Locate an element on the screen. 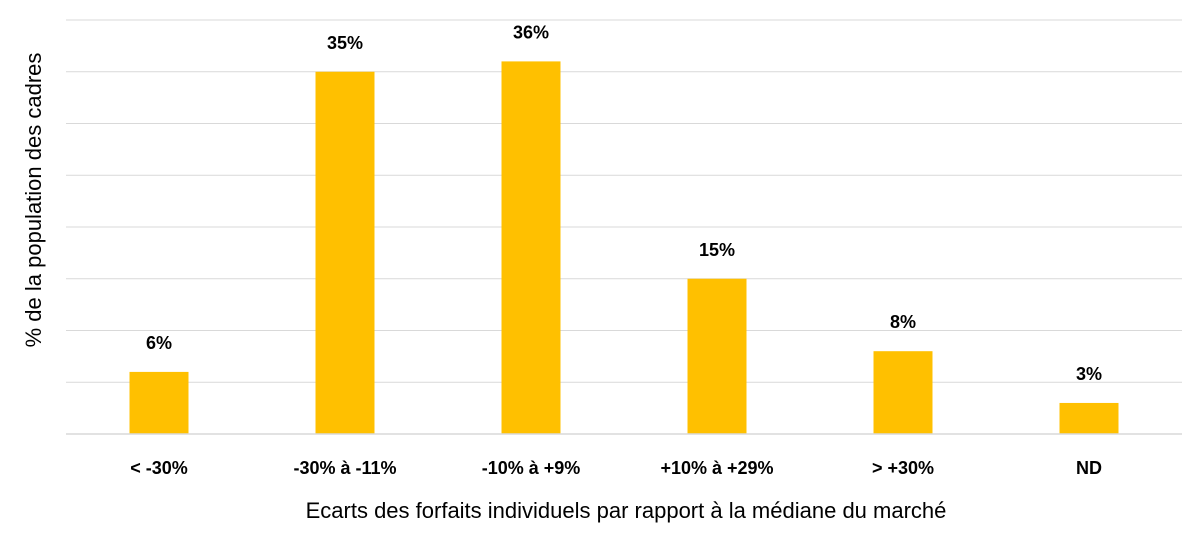 The image size is (1182, 534). y-axis-title: % de la population des cadres is located at coordinates (33, 200).